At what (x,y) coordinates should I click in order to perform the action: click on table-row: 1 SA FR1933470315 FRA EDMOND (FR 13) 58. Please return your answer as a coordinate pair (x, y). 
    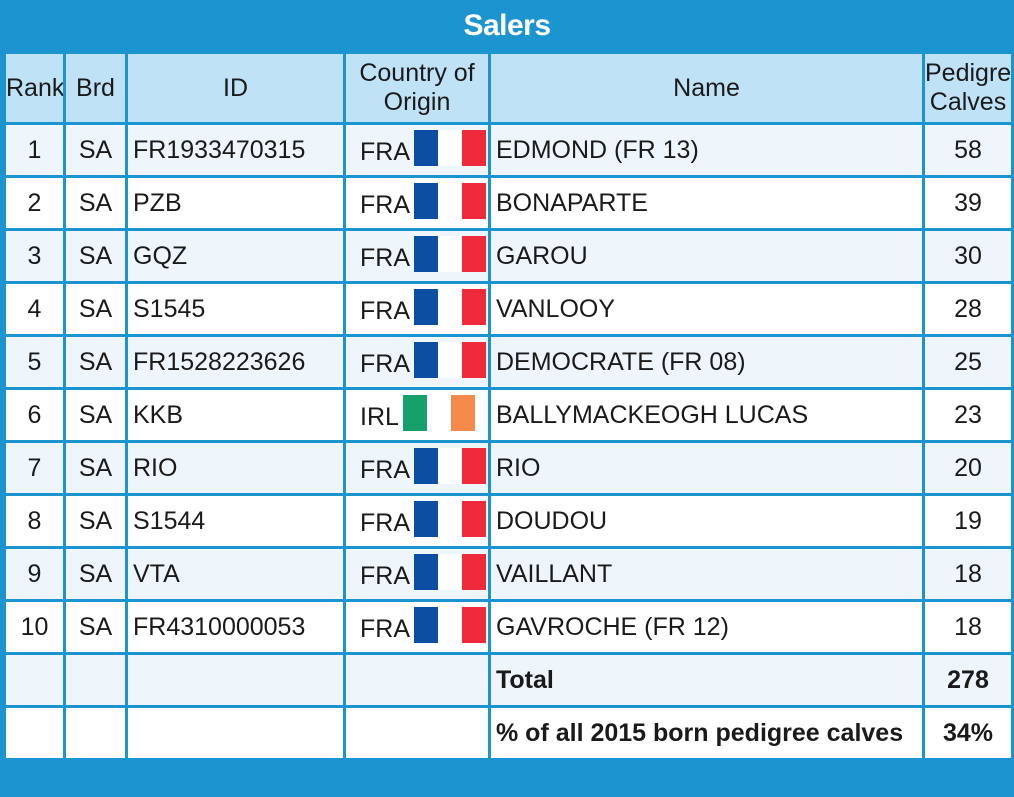
    Looking at the image, I should click on (508, 150).